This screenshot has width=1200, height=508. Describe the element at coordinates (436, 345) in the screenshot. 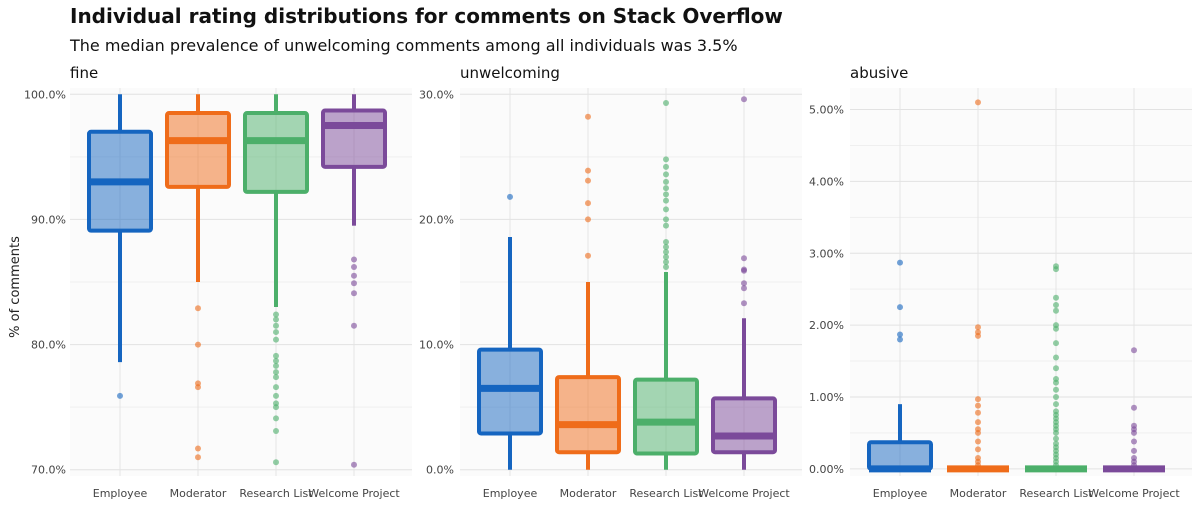

I see `y-tick-label: 10.0%` at that location.